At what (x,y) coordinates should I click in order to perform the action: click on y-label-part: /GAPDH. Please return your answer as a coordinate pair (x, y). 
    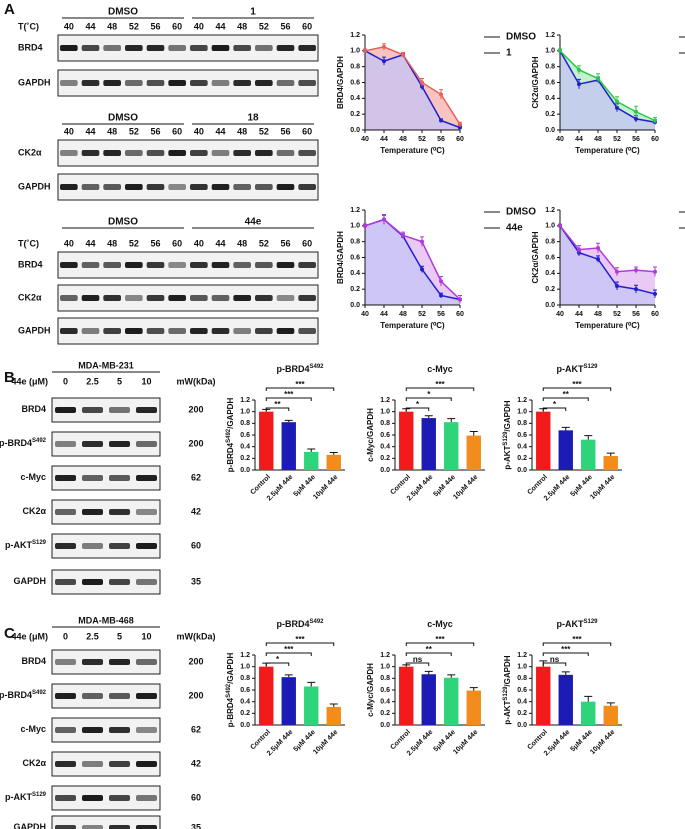
    Looking at the image, I should click on (230, 668).